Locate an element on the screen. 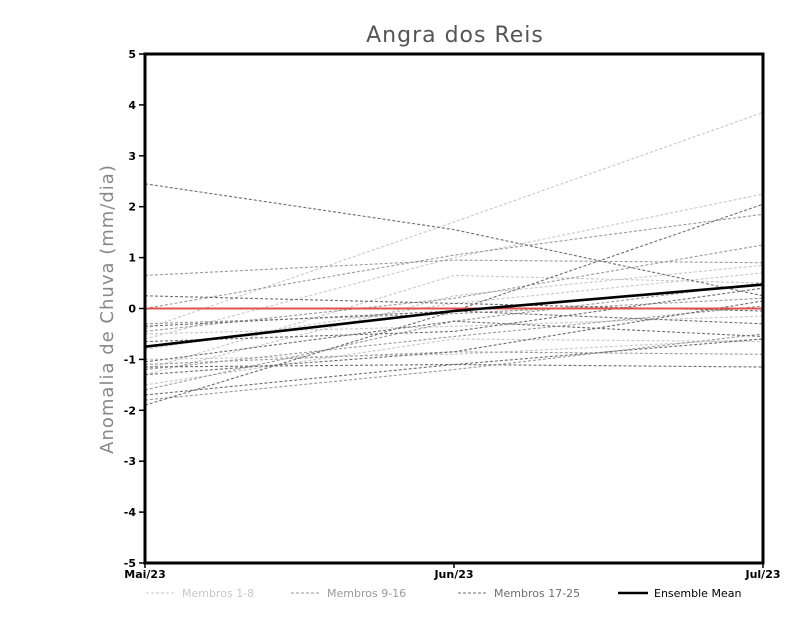 This screenshot has width=800, height=618. x-tick-label: Jun/23 is located at coordinates (453, 574).